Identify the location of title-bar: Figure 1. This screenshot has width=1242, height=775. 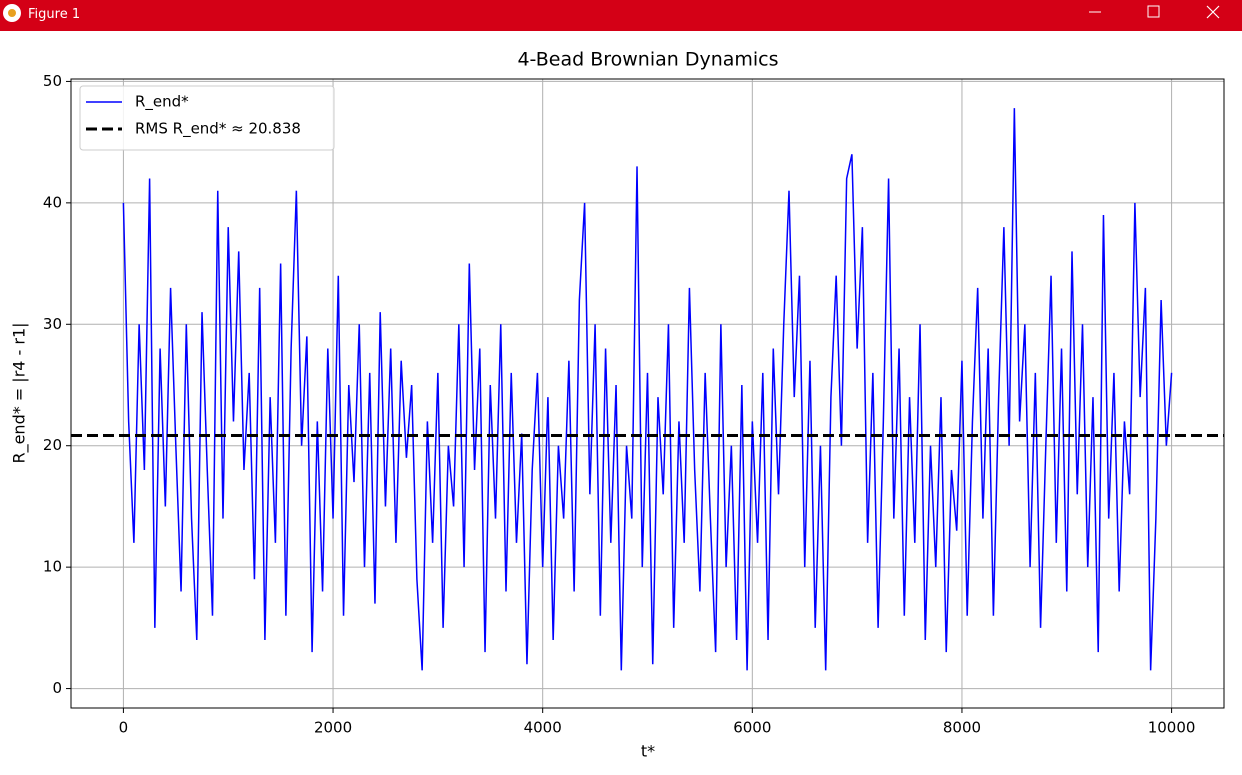
(621, 15).